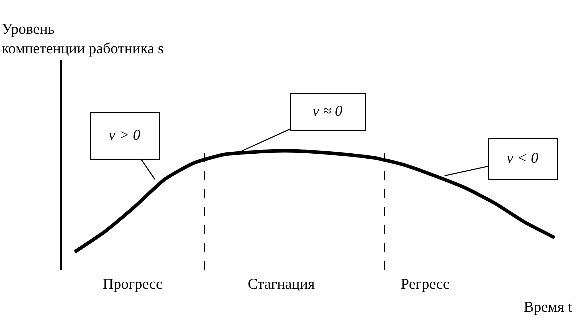 Image resolution: width=581 pixels, height=336 pixels. Describe the element at coordinates (282, 285) in the screenshot. I see `text: Стагнация` at that location.